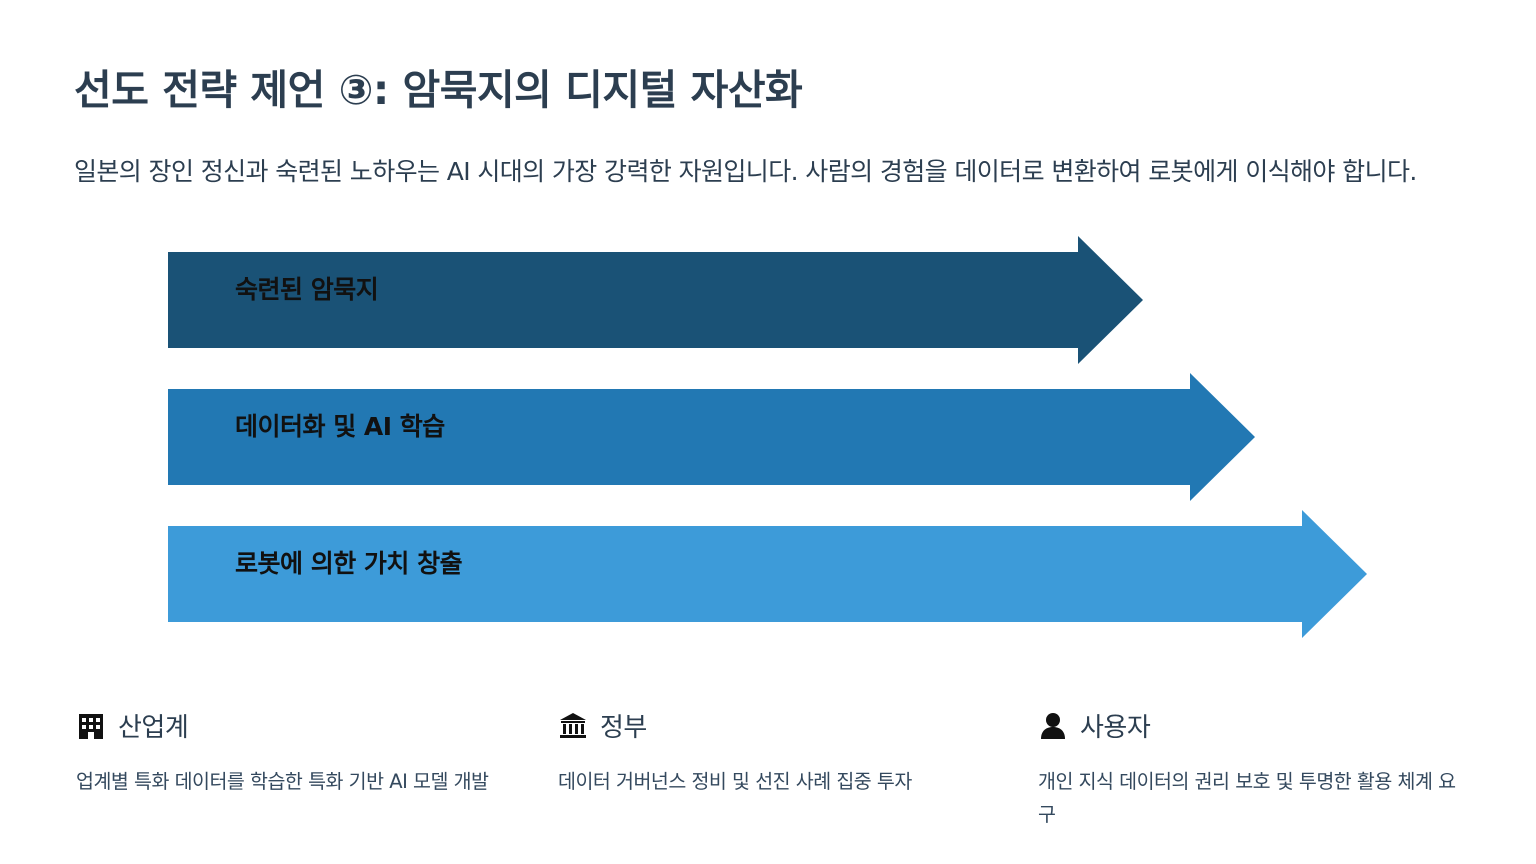 This screenshot has height=864, width=1536. Describe the element at coordinates (340, 426) in the screenshot. I see `flow-label-2: 데이터화 및 AI 학습` at that location.